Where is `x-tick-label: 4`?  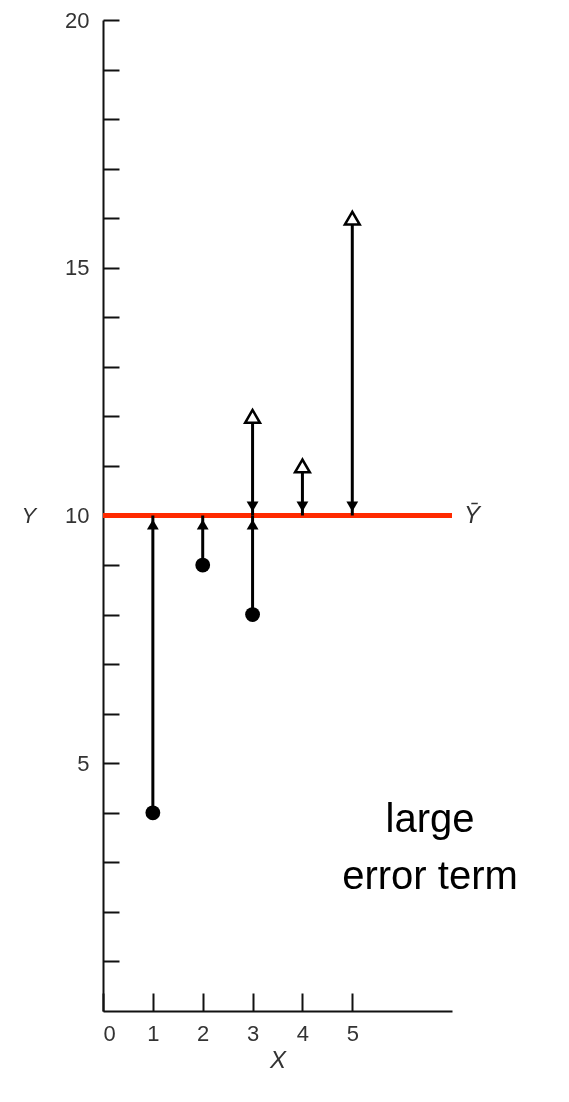 x-tick-label: 4 is located at coordinates (303, 1033).